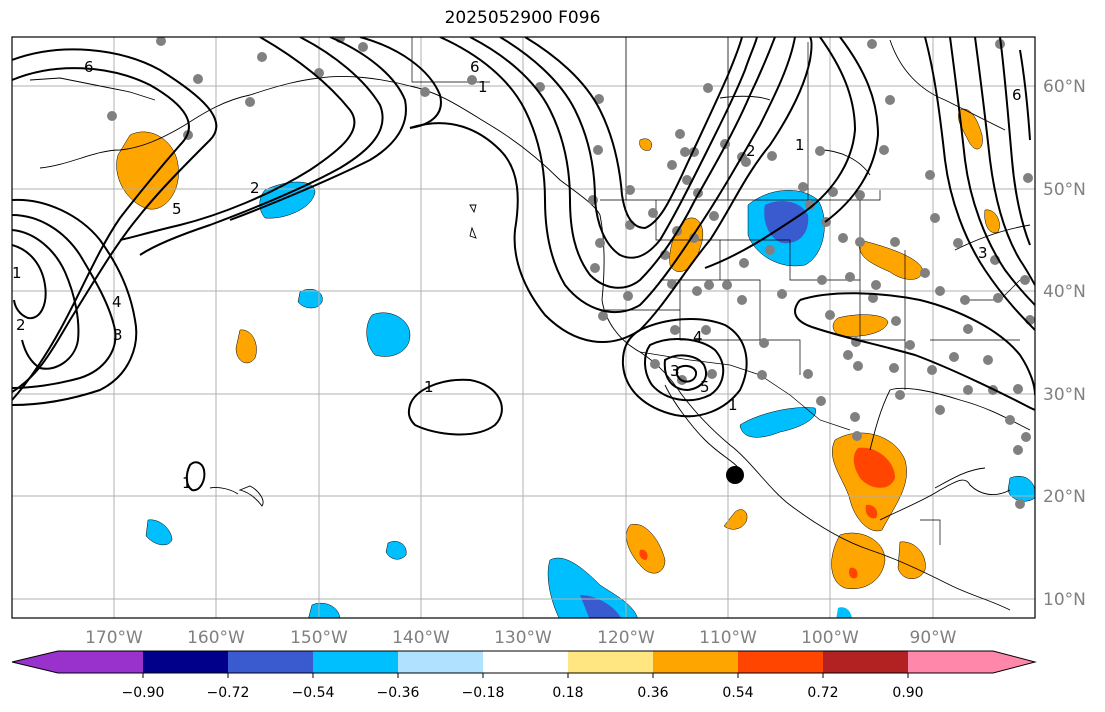 The height and width of the screenshot is (712, 1105). Describe the element at coordinates (735, 475) in the screenshot. I see `location-marker` at that location.